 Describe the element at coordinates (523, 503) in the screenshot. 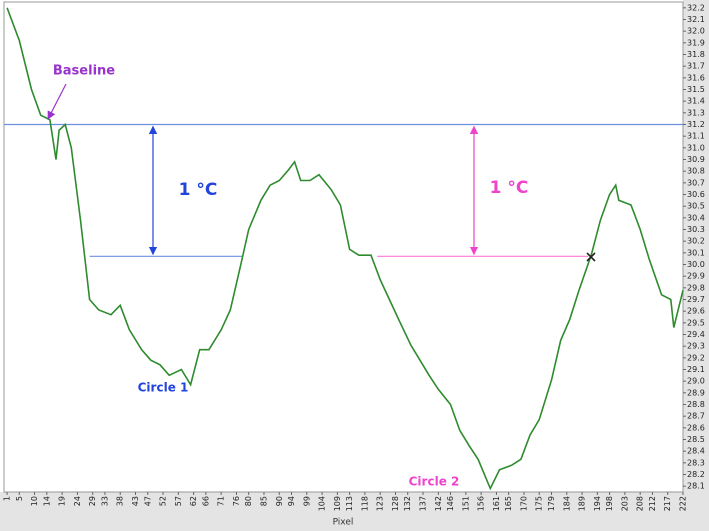

I see `x-tick-label: 170` at that location.